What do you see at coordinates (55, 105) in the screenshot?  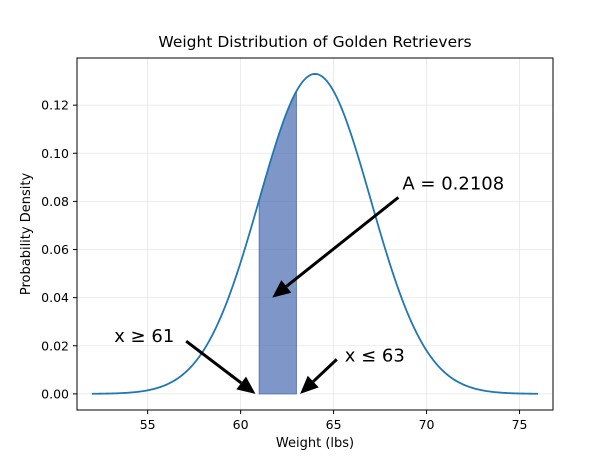 I see `y-tick-label: 0.12` at bounding box center [55, 105].